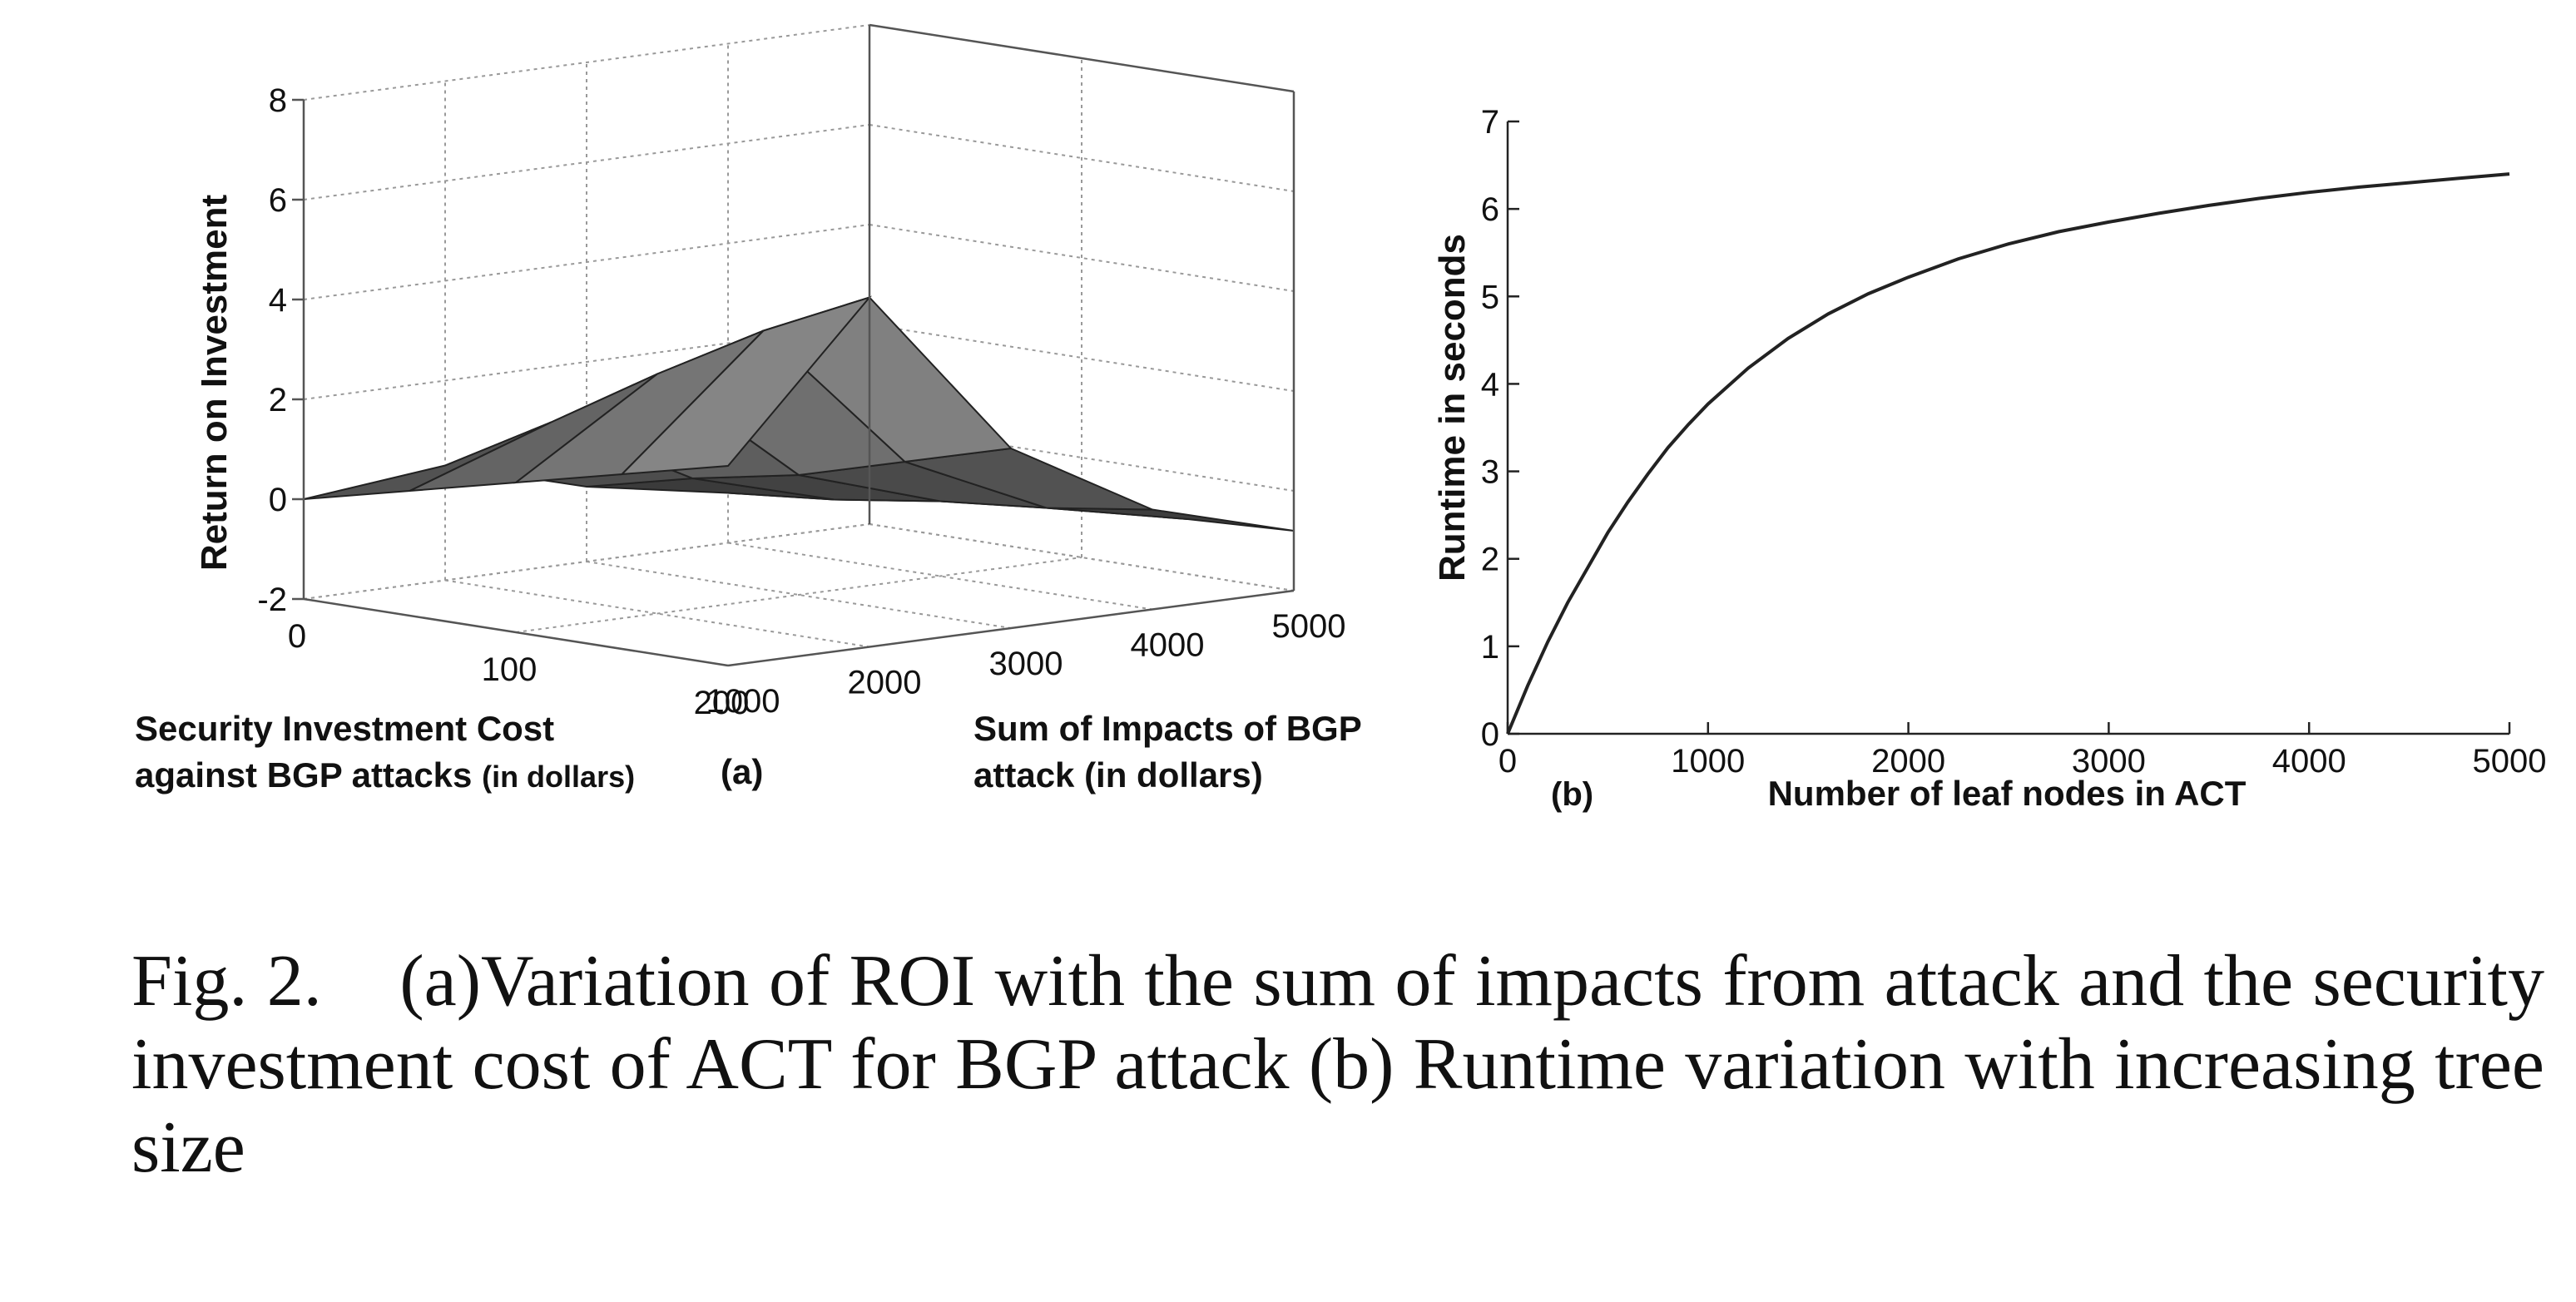  Describe the element at coordinates (799, 414) in the screenshot. I see `surface-mesh` at that location.